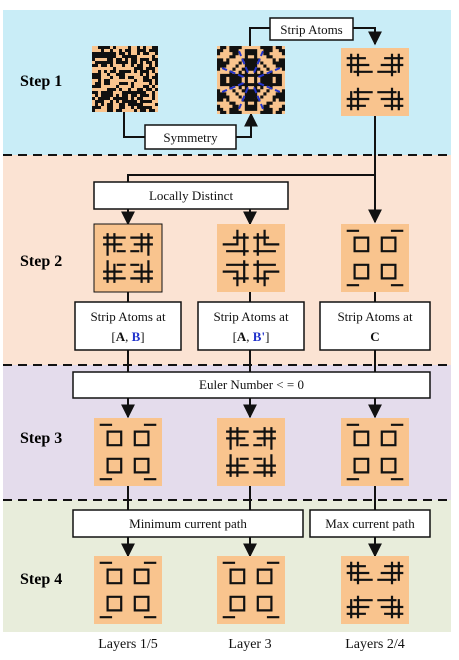  What do you see at coordinates (375, 258) in the screenshot?
I see `distinct-pattern-tile-c` at bounding box center [375, 258].